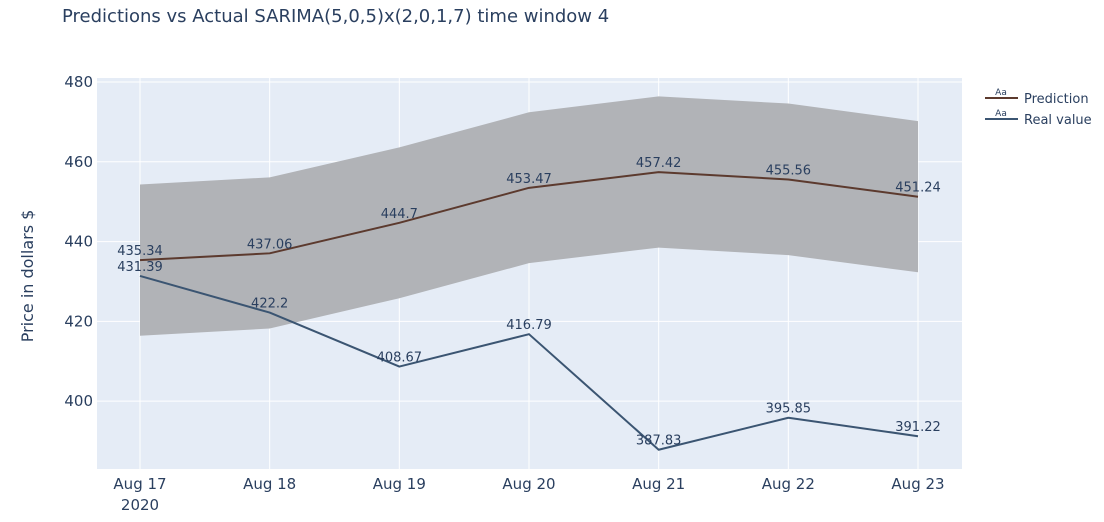 This screenshot has height=522, width=1104. I want to click on legend-label: Real value, so click(1058, 120).